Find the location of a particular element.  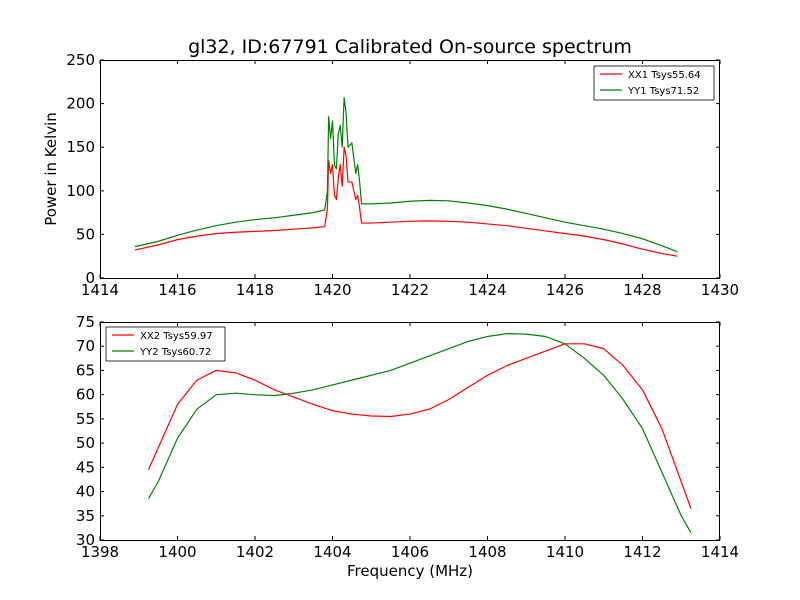

bottom-y-tick-label: 35 is located at coordinates (85, 516).